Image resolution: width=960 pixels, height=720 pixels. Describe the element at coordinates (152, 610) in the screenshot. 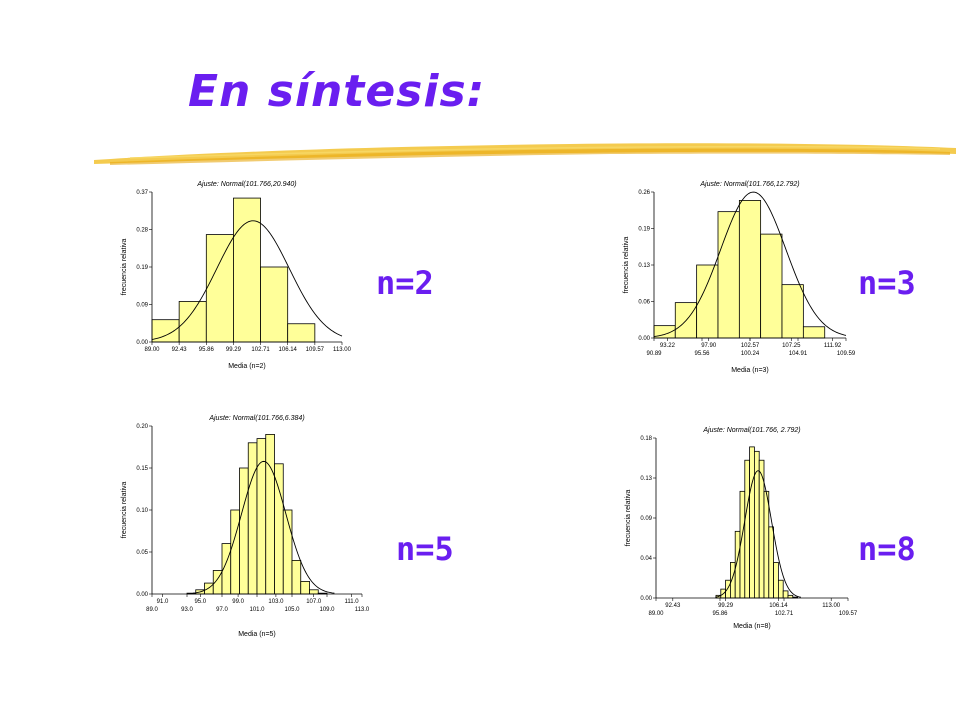

I see `x-tick-label: 89.0` at that location.